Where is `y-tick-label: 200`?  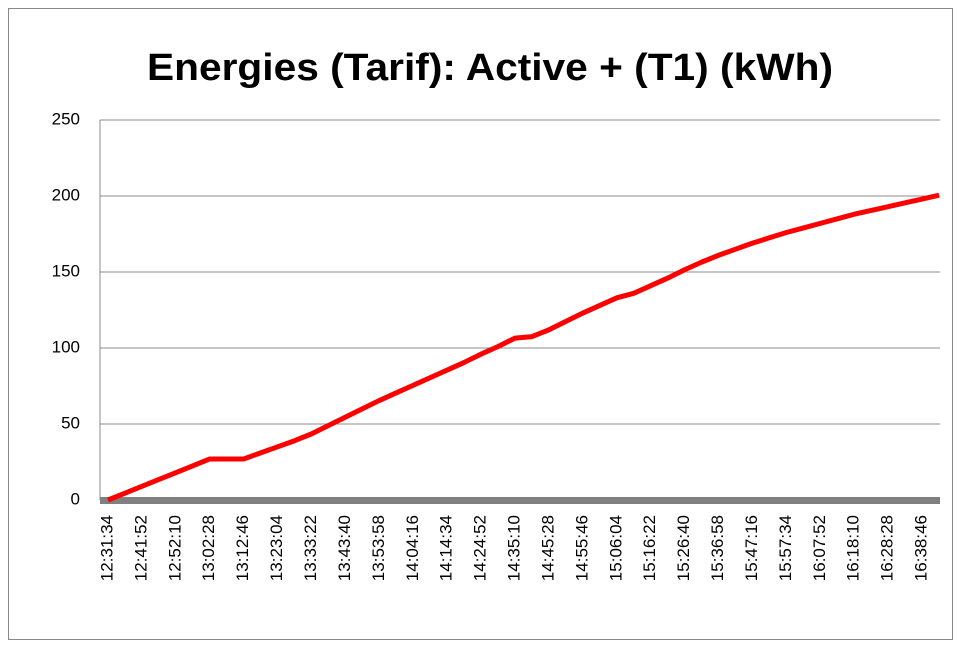 y-tick-label: 200 is located at coordinates (66, 194).